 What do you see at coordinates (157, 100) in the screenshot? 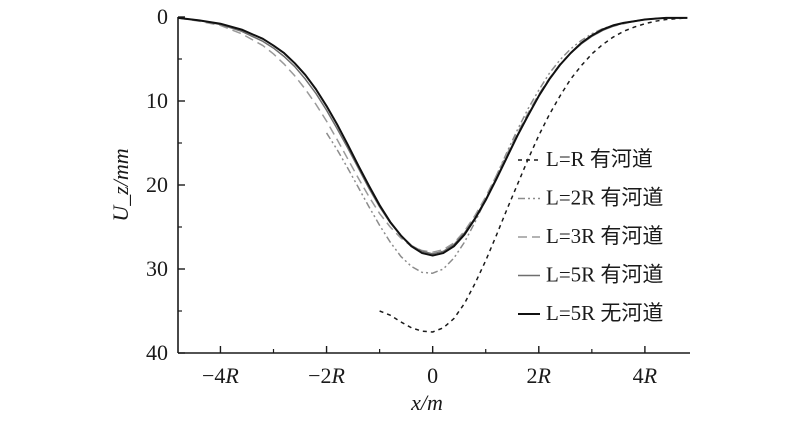
I see `y-tick-label: 10` at bounding box center [157, 100].